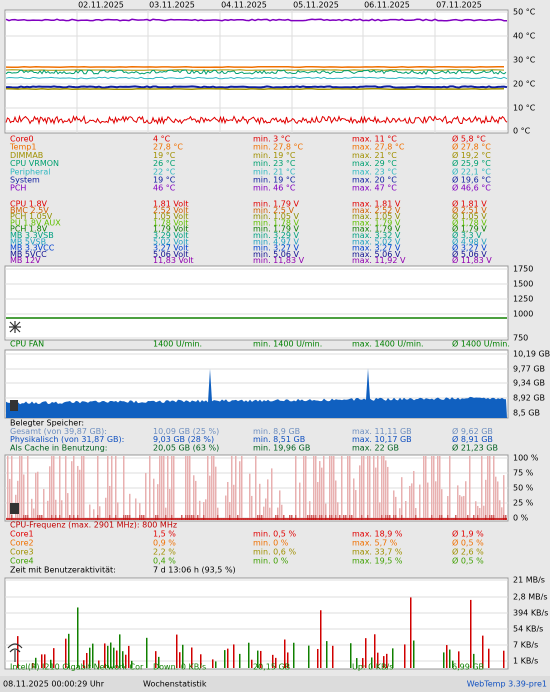  What do you see at coordinates (175, 684) in the screenshot?
I see `link: Wochenstatistik` at bounding box center [175, 684].